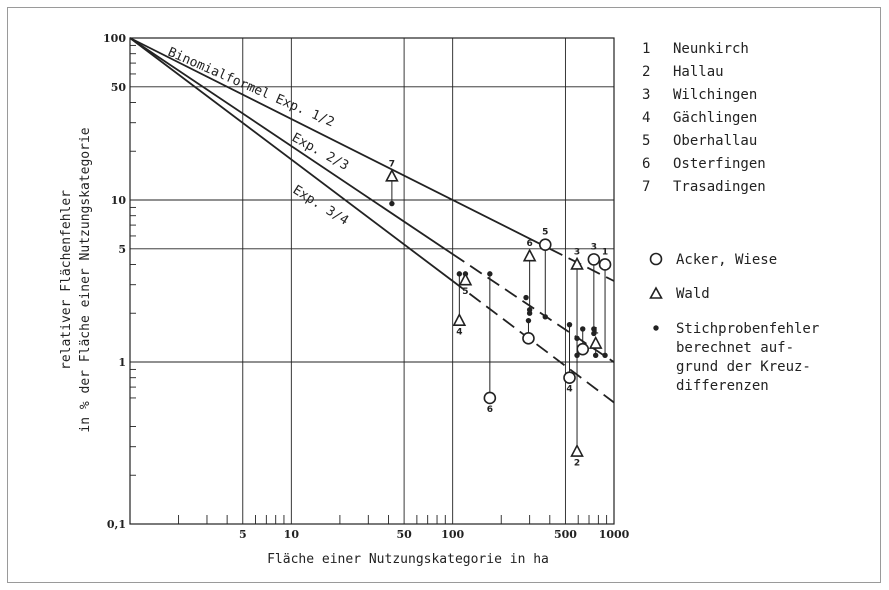 The width and height of the screenshot is (889, 590). I want to click on y-tick-label: 5, so click(122, 249).